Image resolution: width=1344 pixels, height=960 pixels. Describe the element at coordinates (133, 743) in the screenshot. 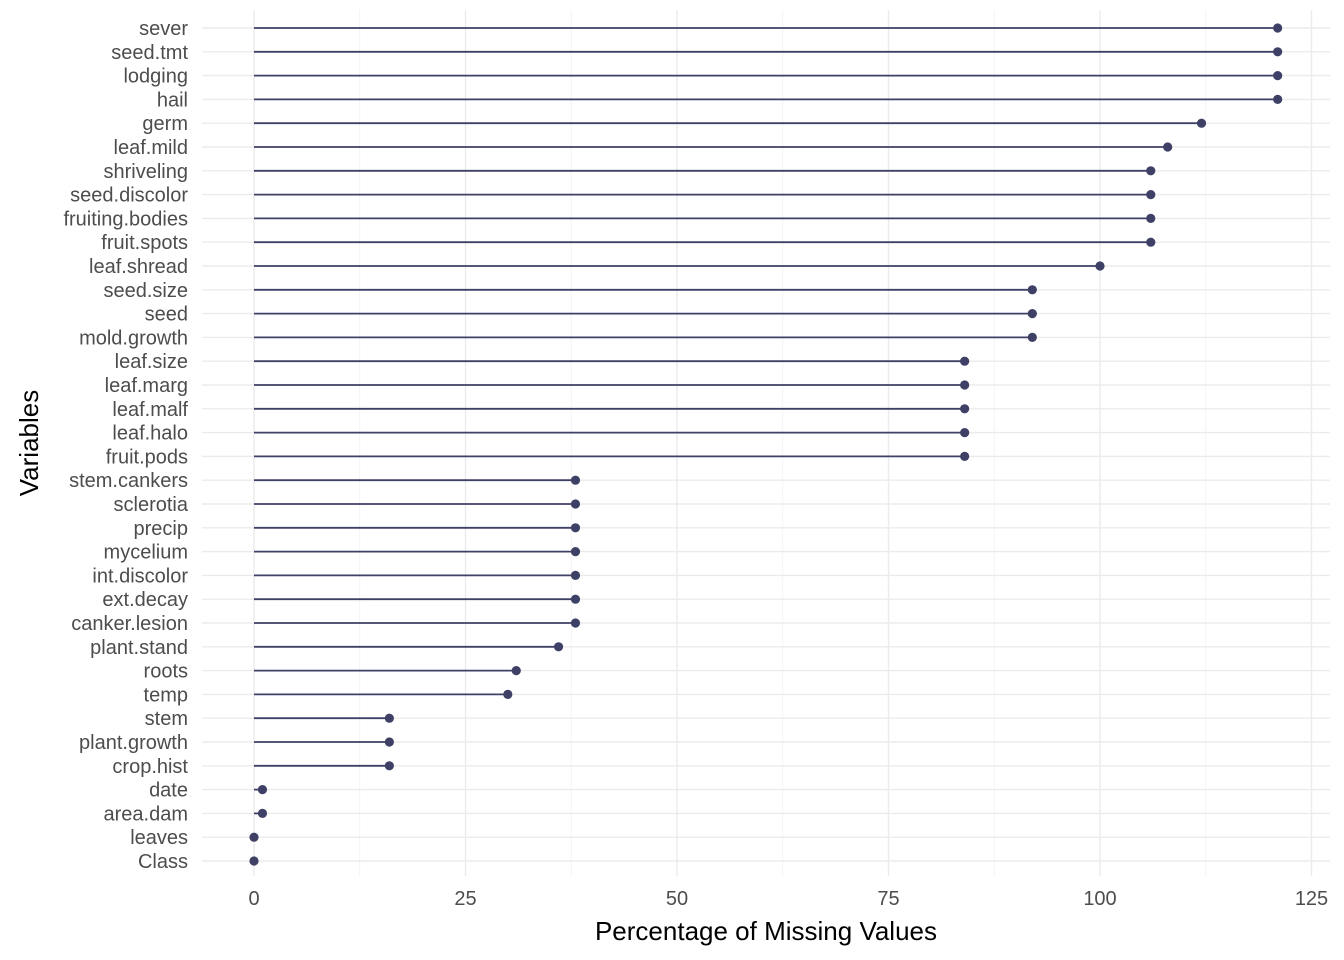

I see `y-tick-label: plant.growth` at that location.